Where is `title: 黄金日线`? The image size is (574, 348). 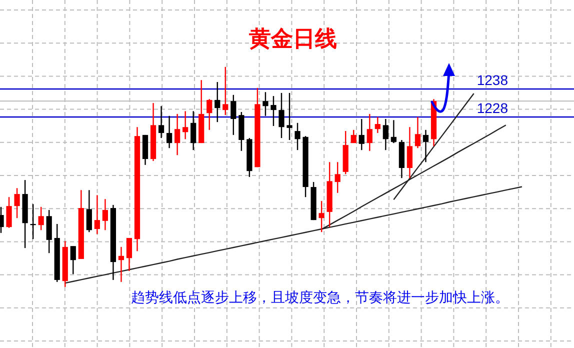
title: 黄金日线 is located at coordinates (293, 38).